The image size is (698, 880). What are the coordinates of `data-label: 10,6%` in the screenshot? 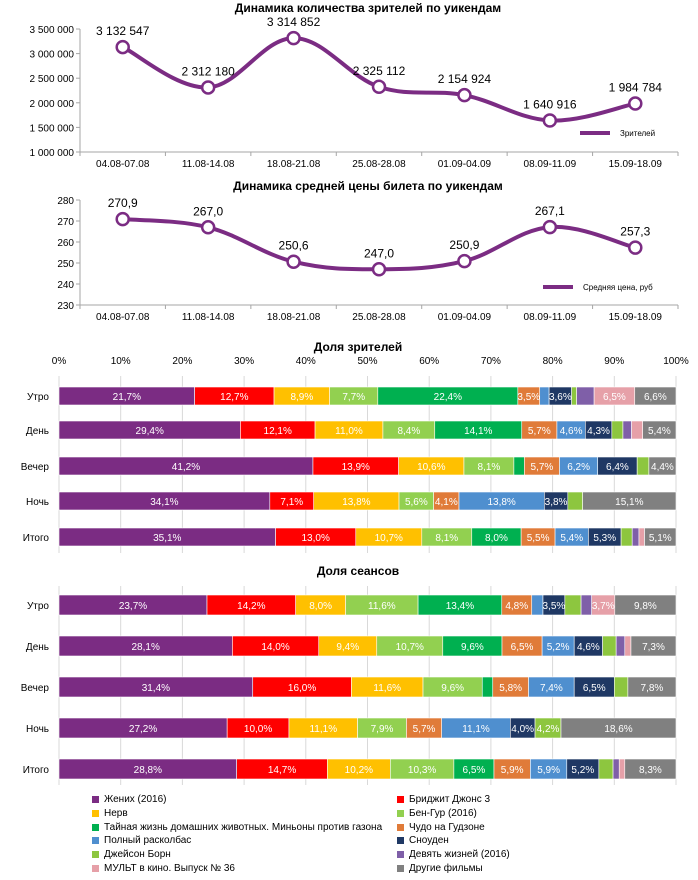 It's located at (431, 467).